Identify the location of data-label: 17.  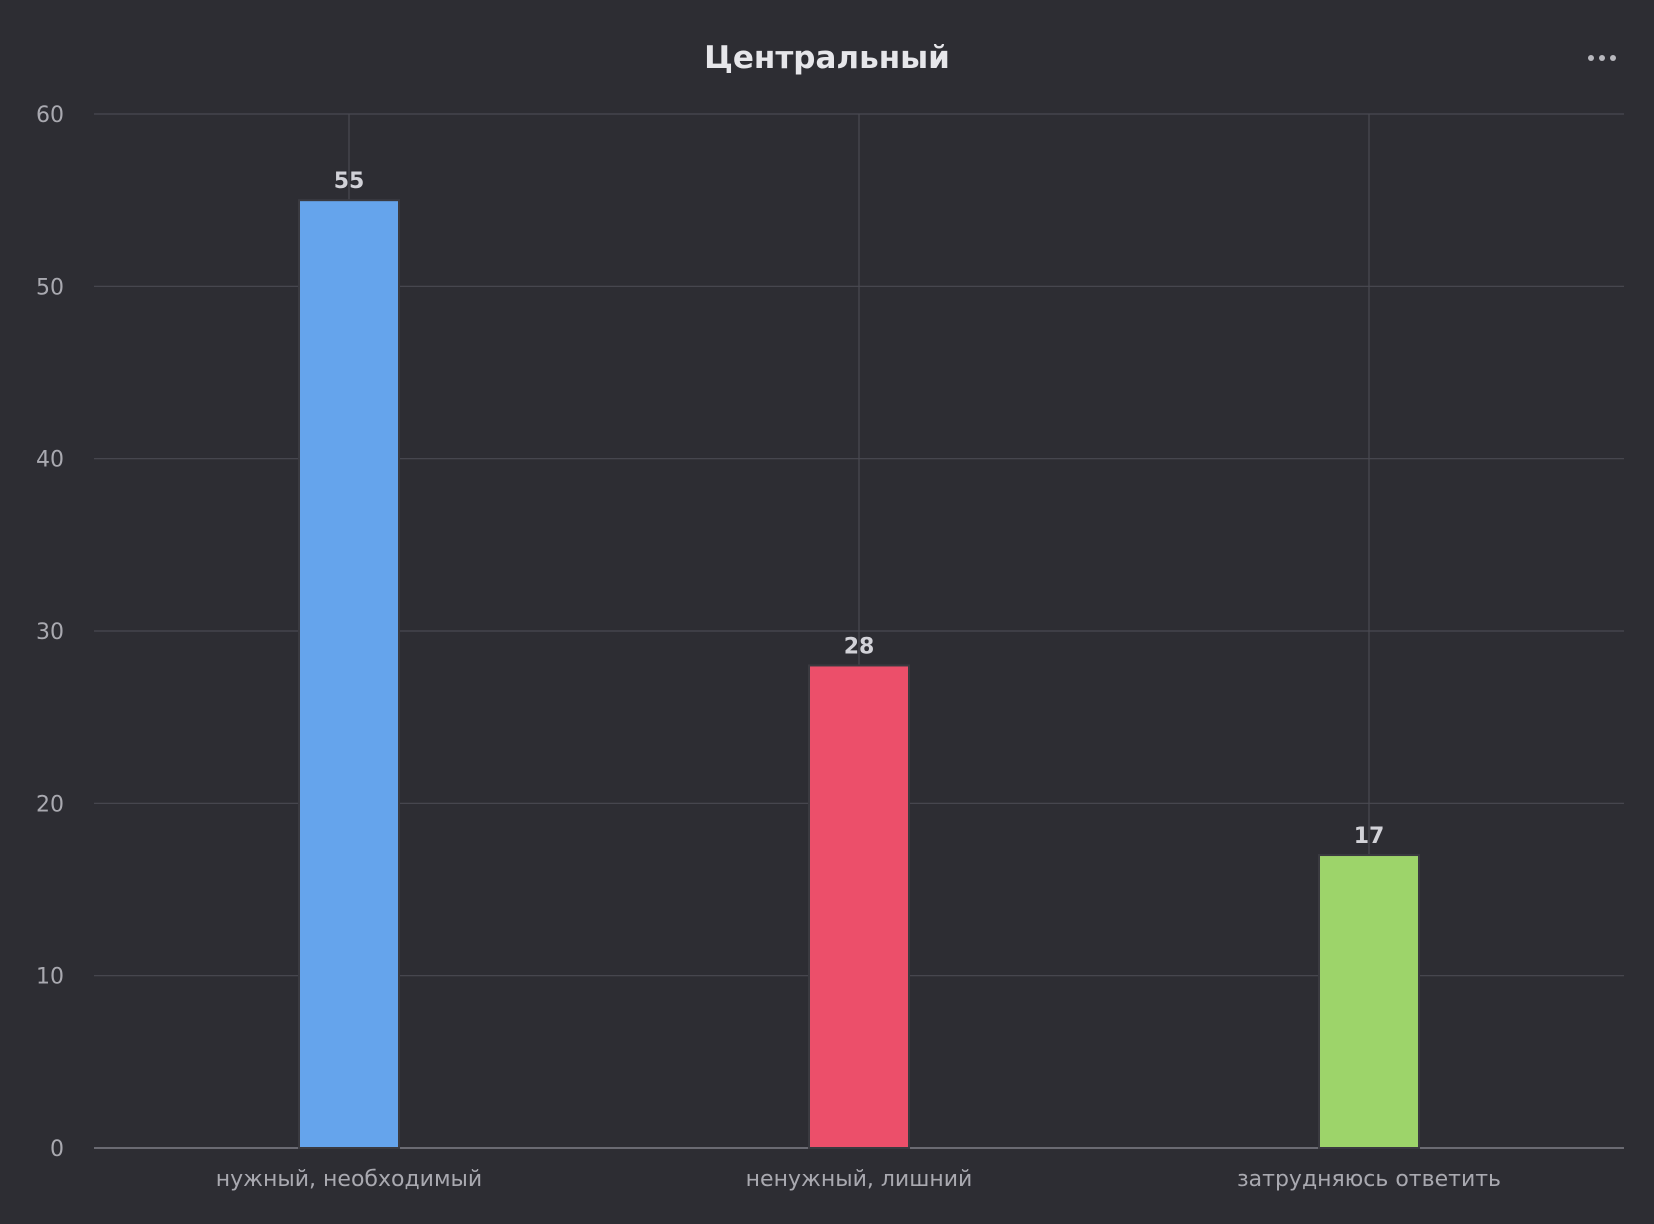
(1369, 836).